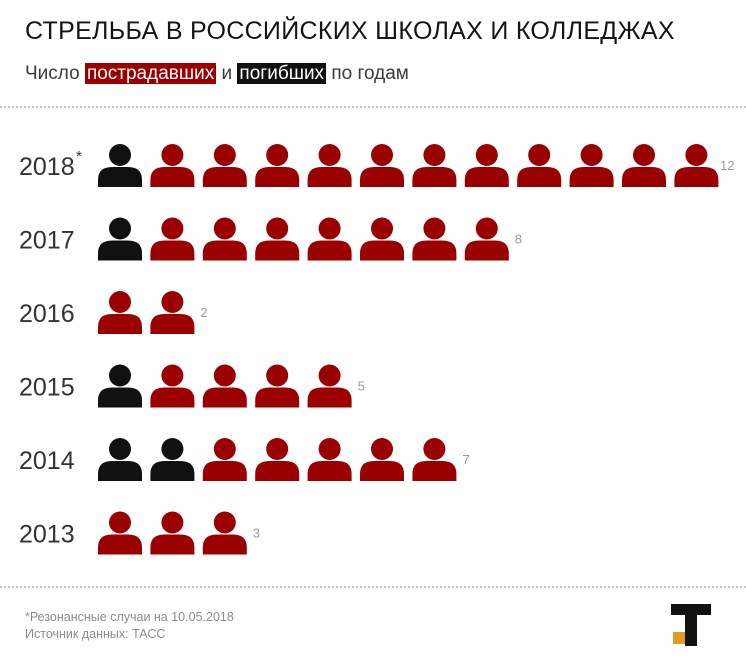  What do you see at coordinates (465, 459) in the screenshot?
I see `row-total-2014: 7` at bounding box center [465, 459].